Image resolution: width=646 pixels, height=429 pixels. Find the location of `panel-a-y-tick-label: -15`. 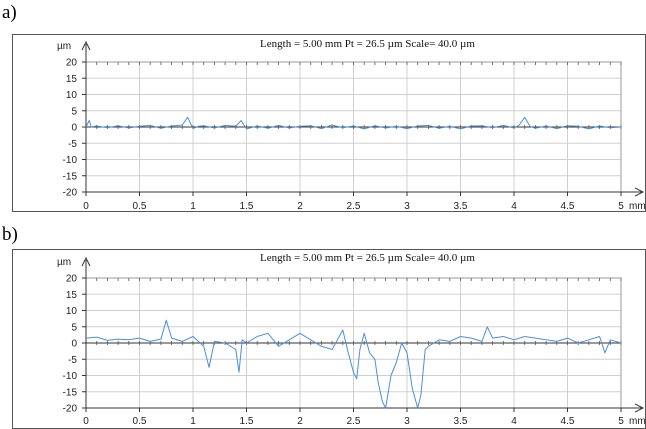

panel-a-y-tick-label: -15 is located at coordinates (70, 176).